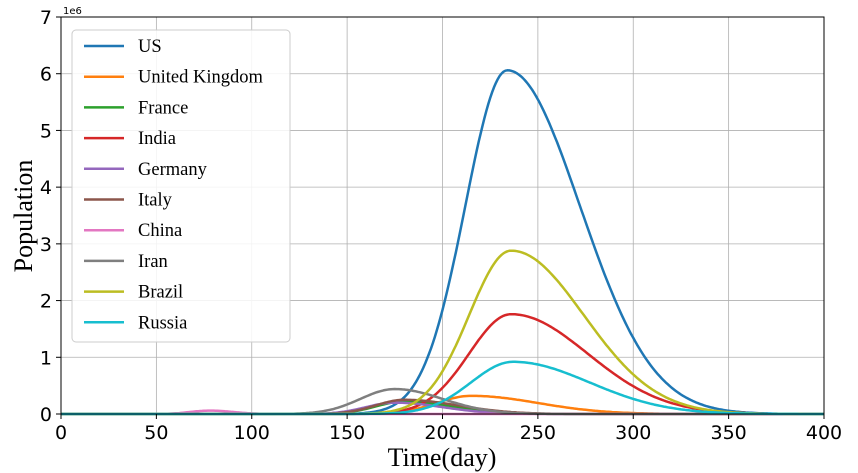 This screenshot has width=858, height=473. Describe the element at coordinates (46, 358) in the screenshot. I see `y-tick-label: 1` at that location.